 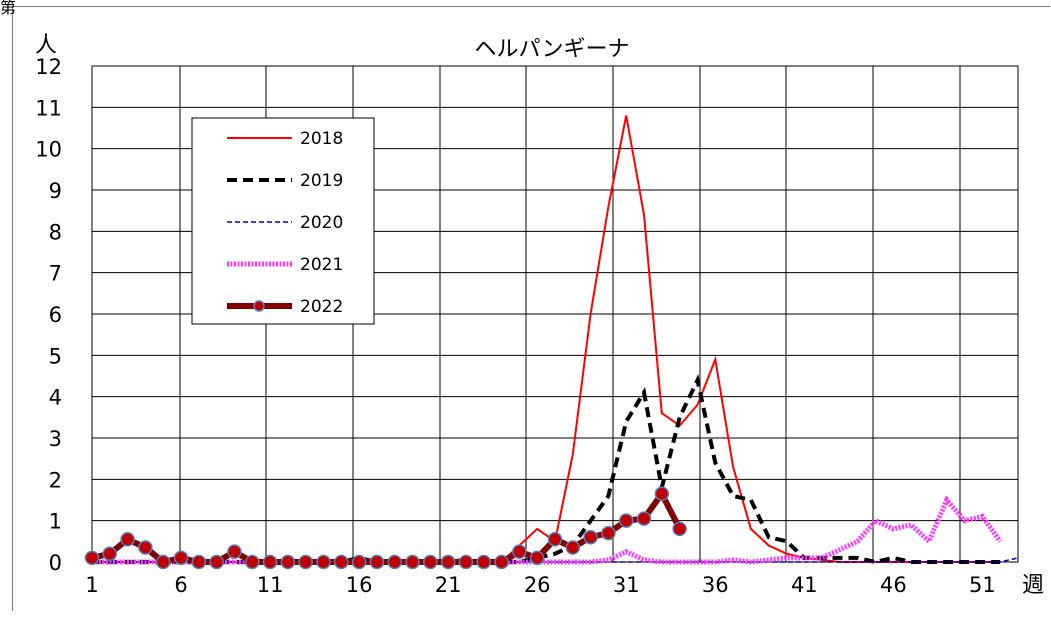 I want to click on legend-label-2021: 2021, so click(x=321, y=265).